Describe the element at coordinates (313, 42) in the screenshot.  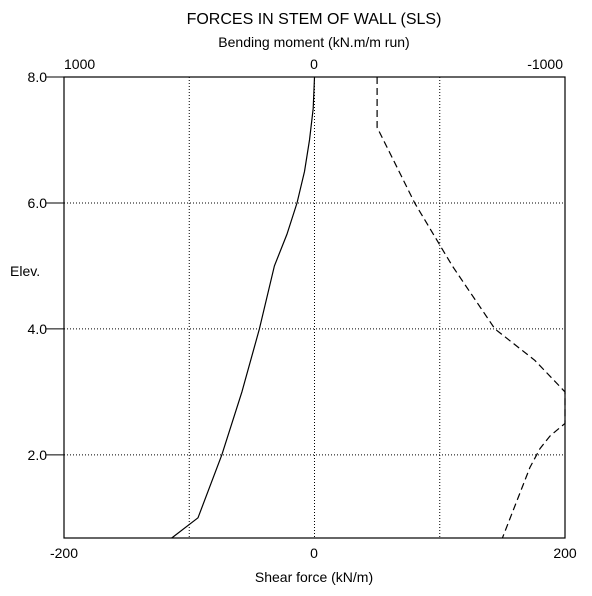
I see `top-axis-label: Bending moment (kN.m/m run)` at that location.